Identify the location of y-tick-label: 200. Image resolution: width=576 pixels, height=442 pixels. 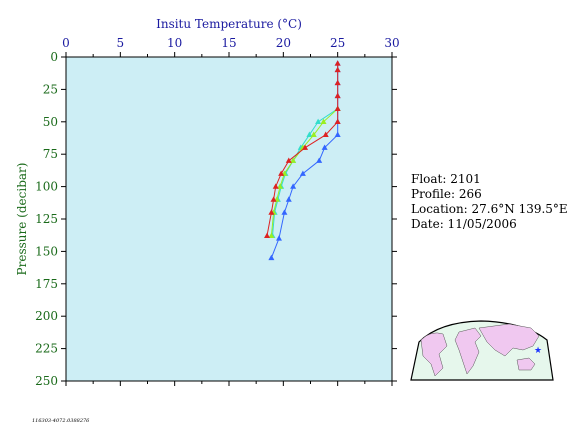
(46, 316).